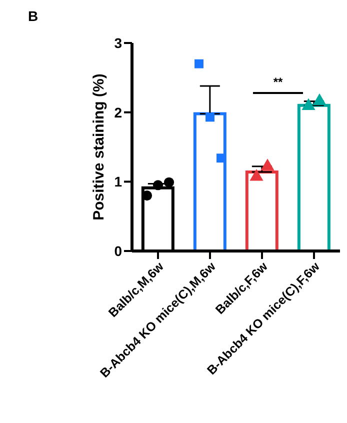 The height and width of the screenshot is (423, 347). Describe the element at coordinates (99, 147) in the screenshot. I see `y-axis-title: Positive staining (%)` at that location.